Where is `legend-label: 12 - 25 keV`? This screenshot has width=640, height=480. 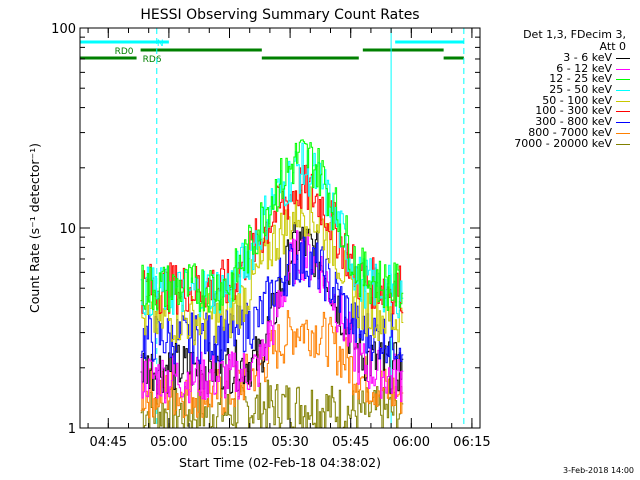 legend-label: 12 - 25 keV is located at coordinates (580, 79).